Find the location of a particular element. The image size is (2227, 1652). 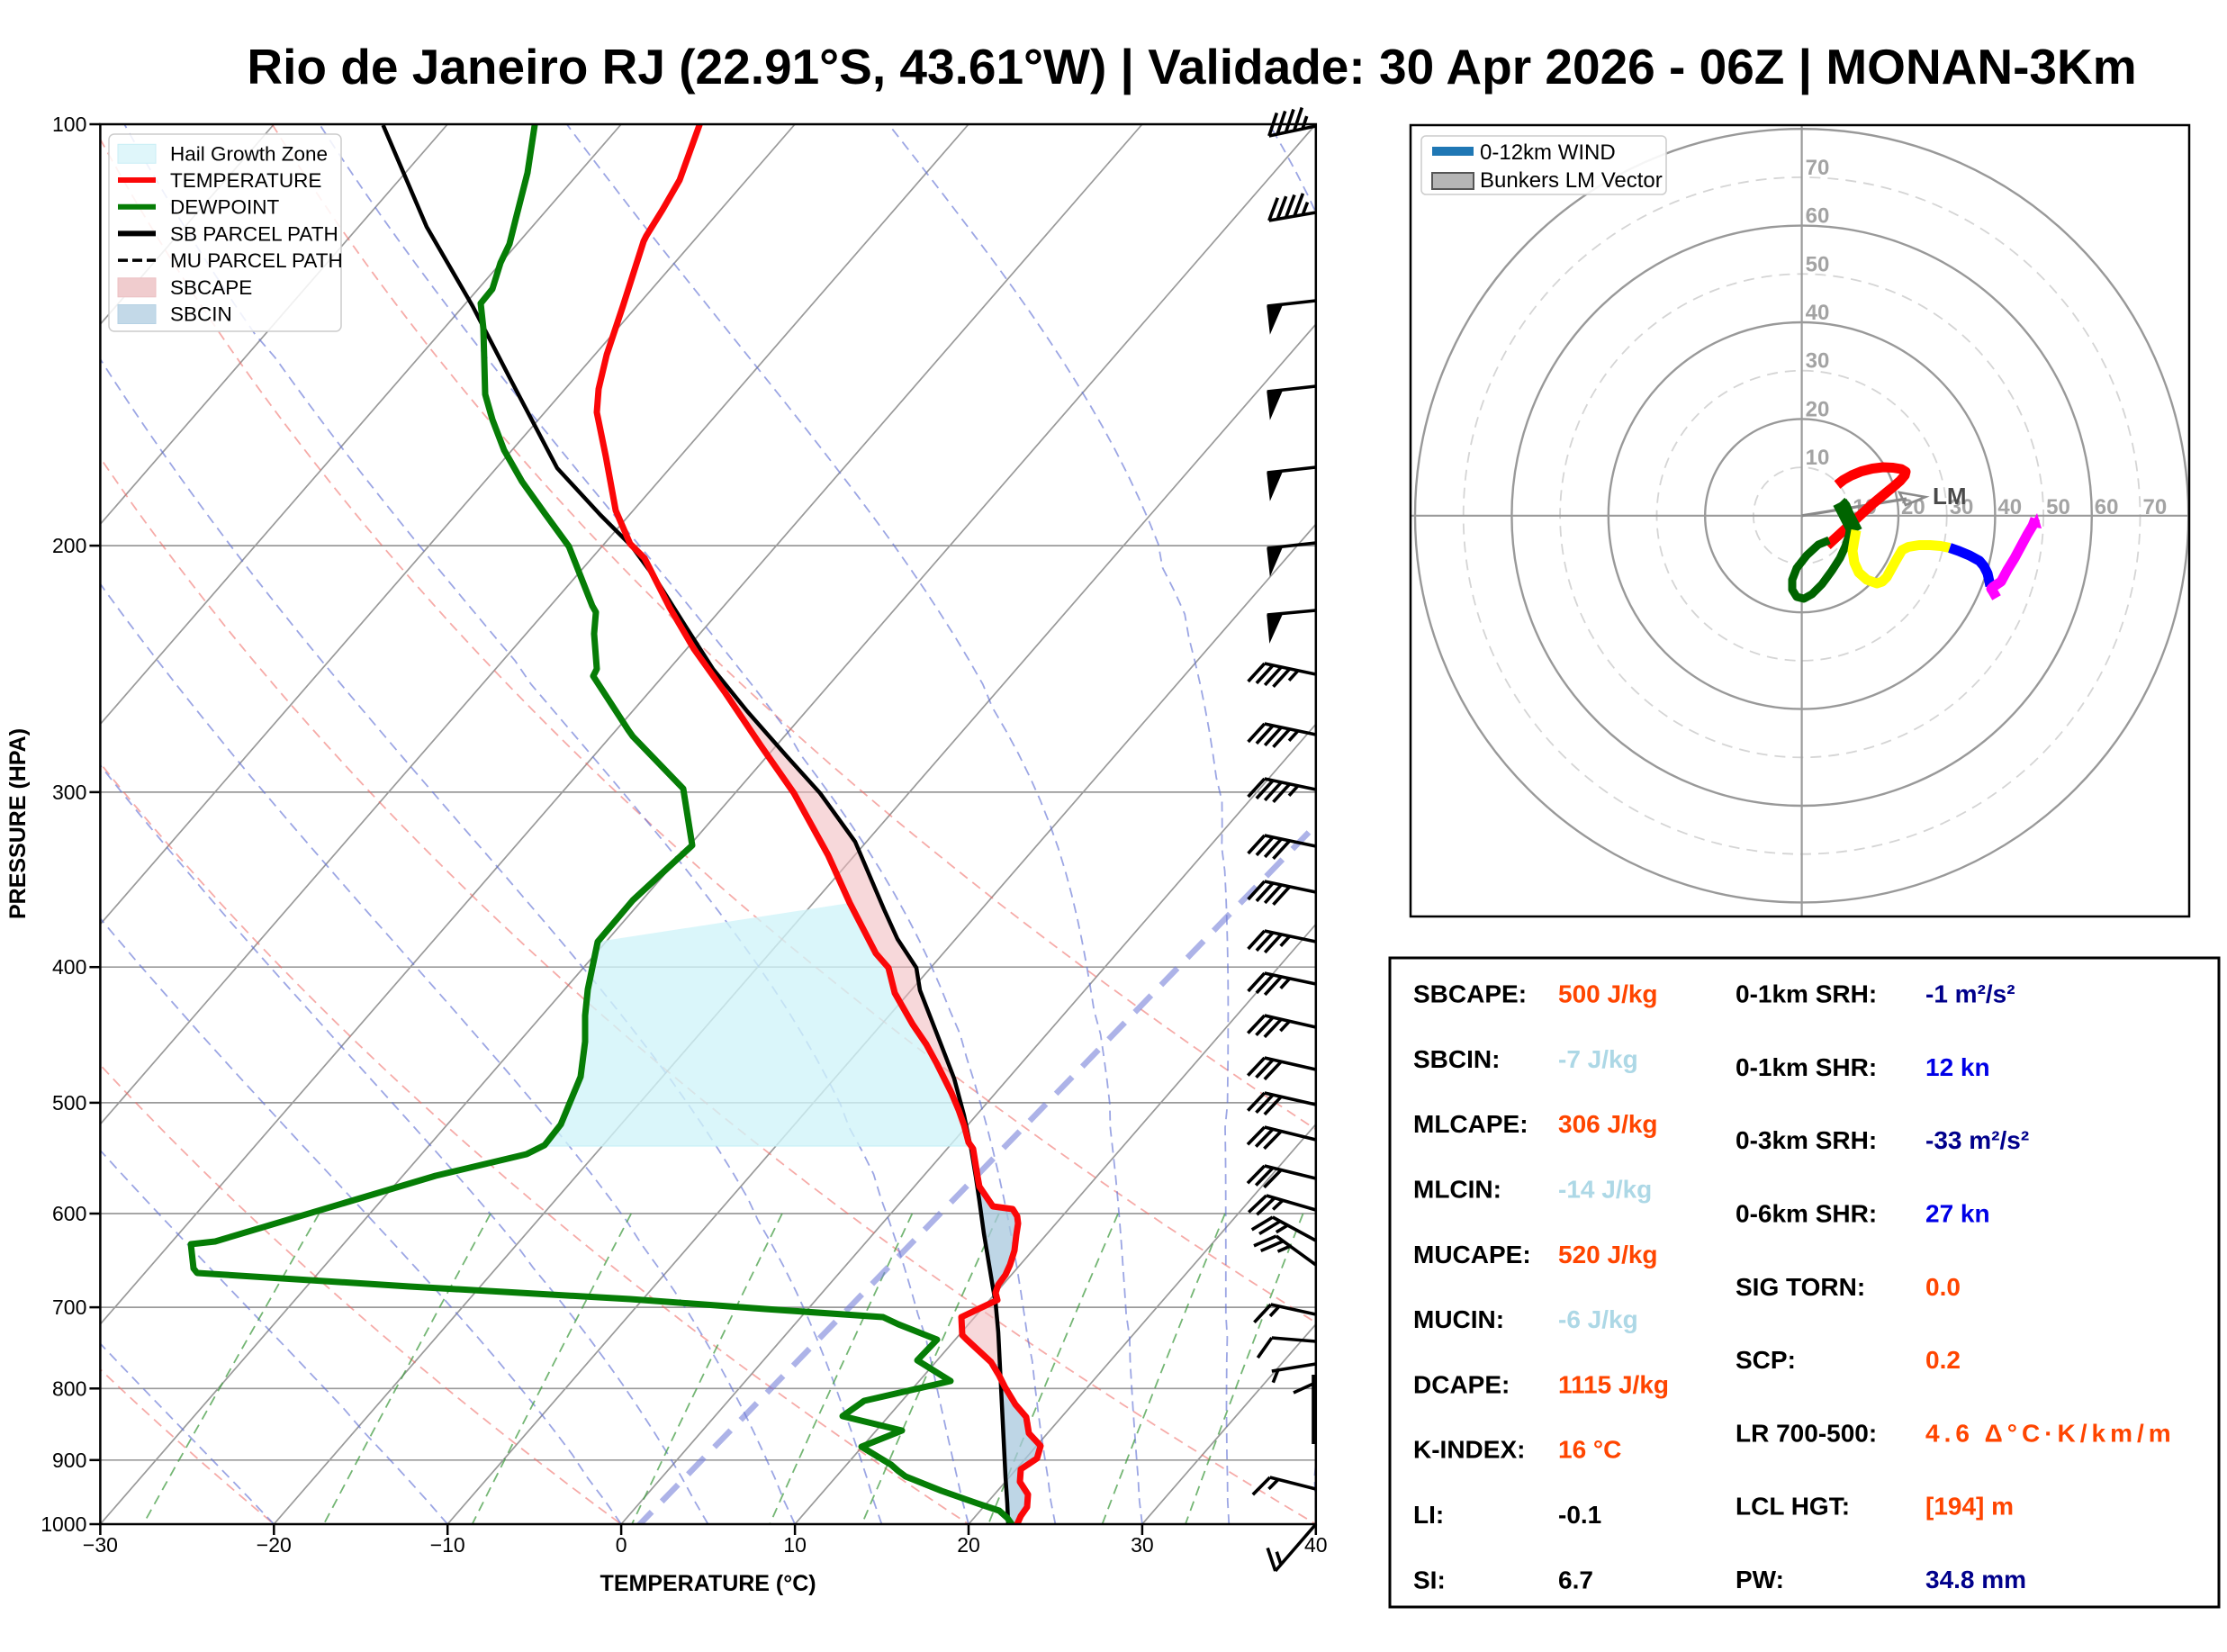

svg-text: 34.8 mm is located at coordinates (1975, 1579).